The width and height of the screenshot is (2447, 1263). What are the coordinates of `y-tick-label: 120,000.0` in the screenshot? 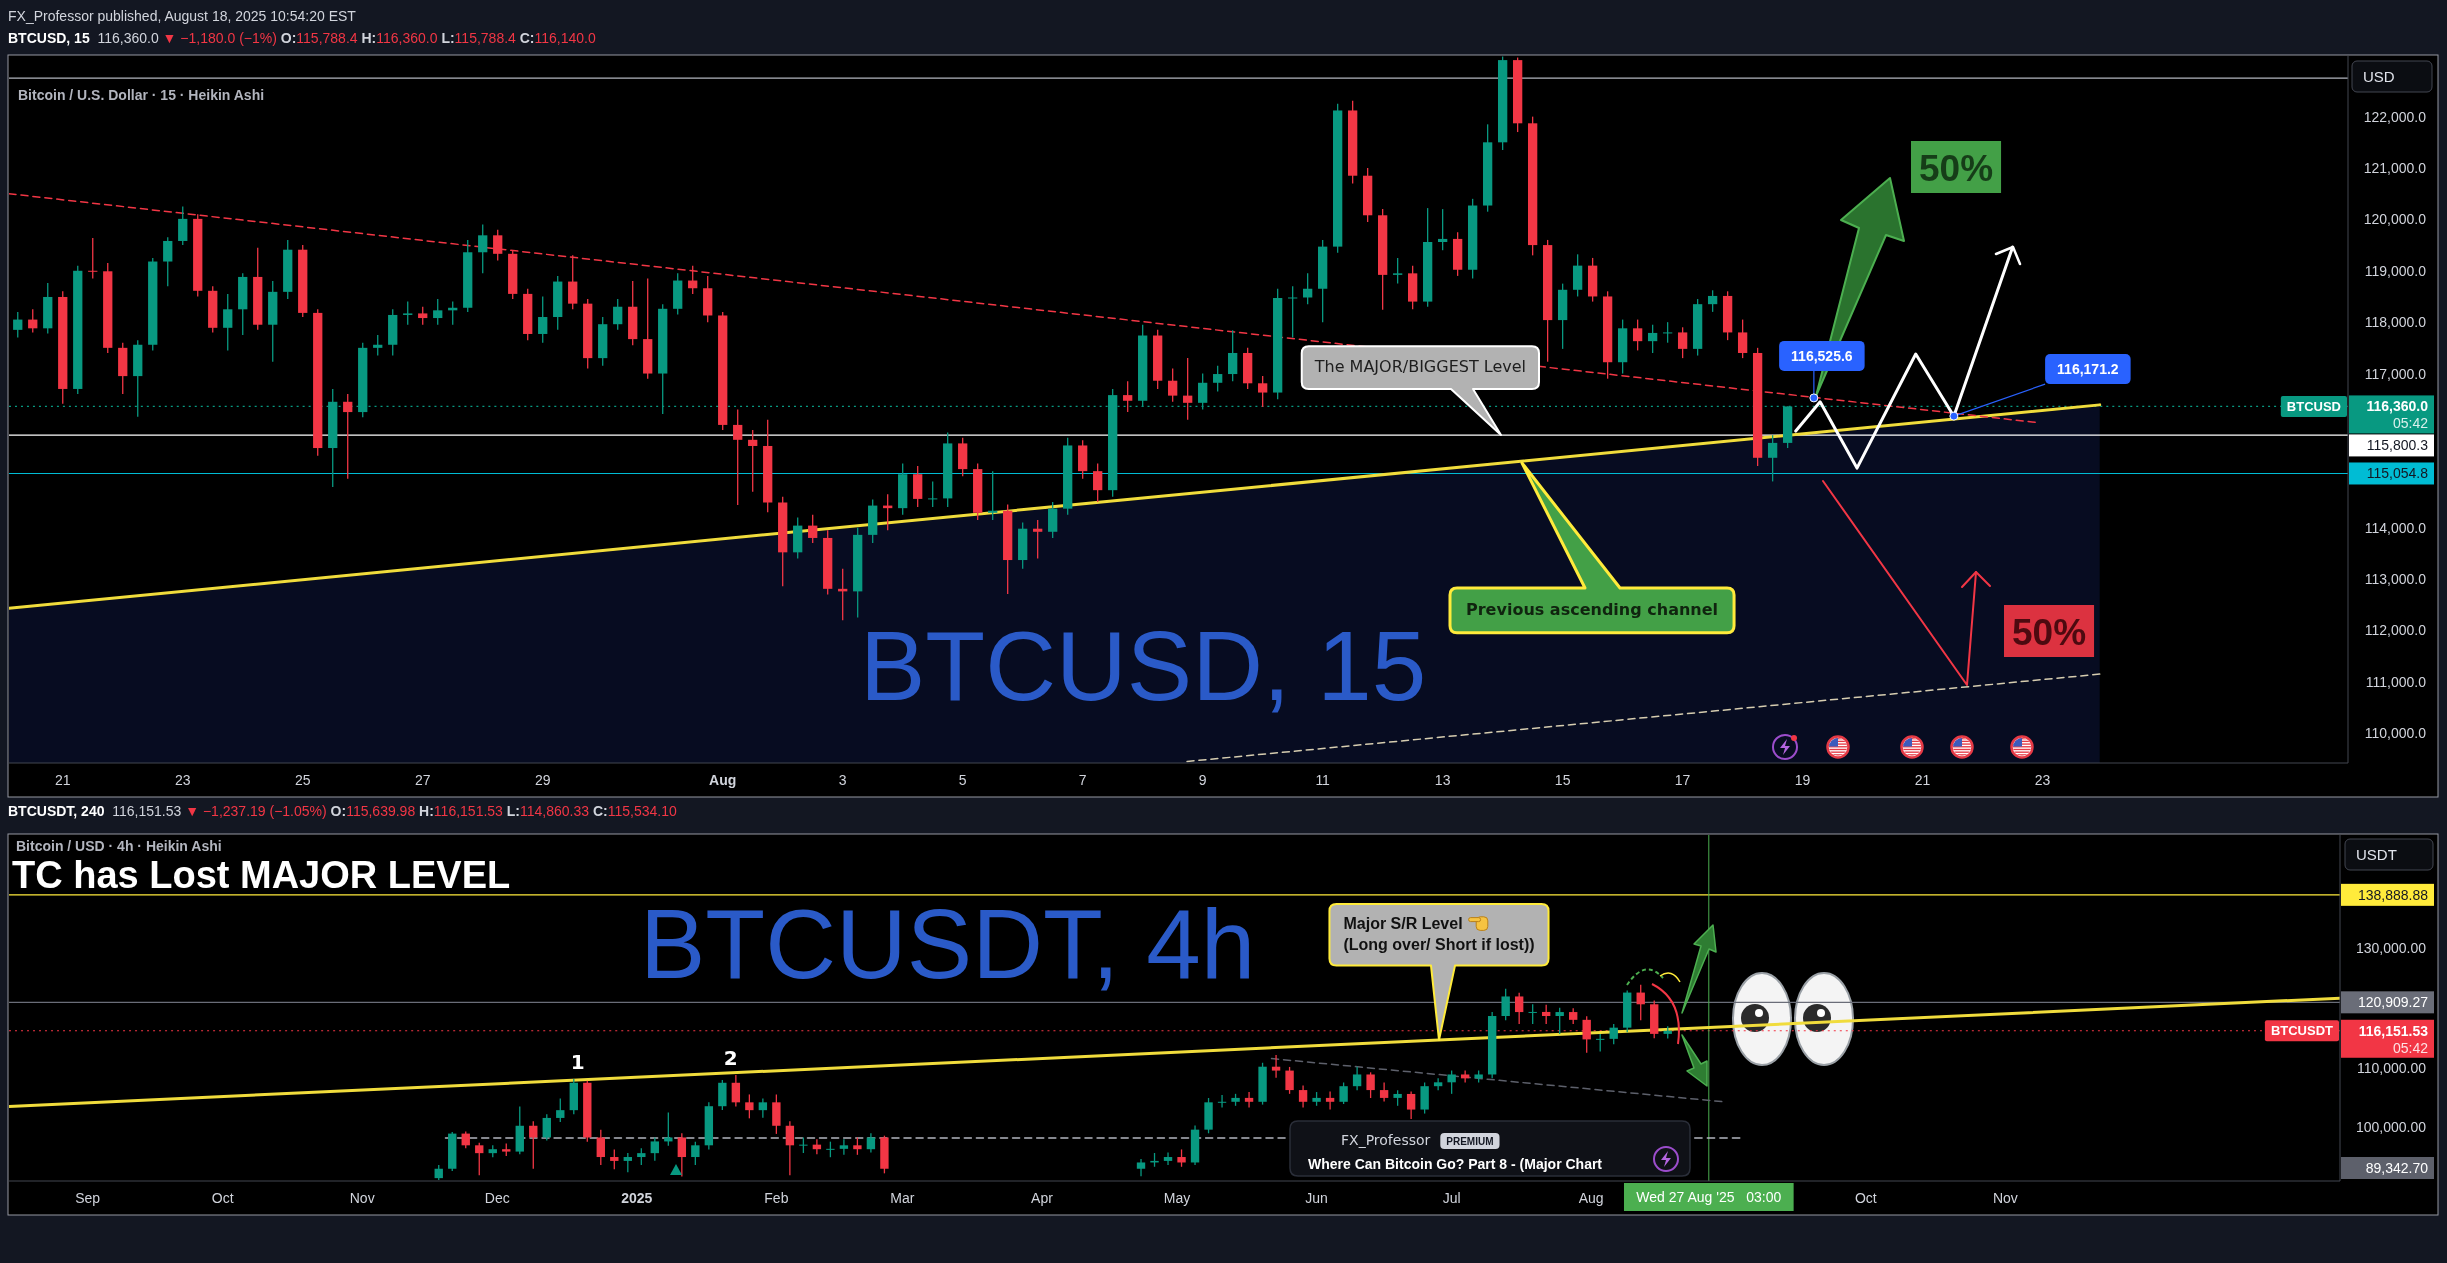 It's located at (2395, 219).